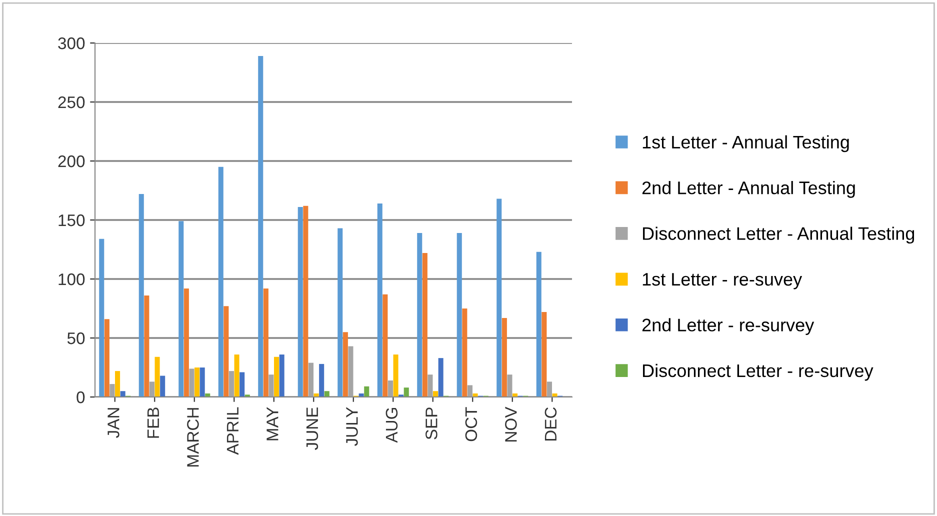 The width and height of the screenshot is (937, 516). Describe the element at coordinates (471, 424) in the screenshot. I see `x-tick-label: OCT` at that location.